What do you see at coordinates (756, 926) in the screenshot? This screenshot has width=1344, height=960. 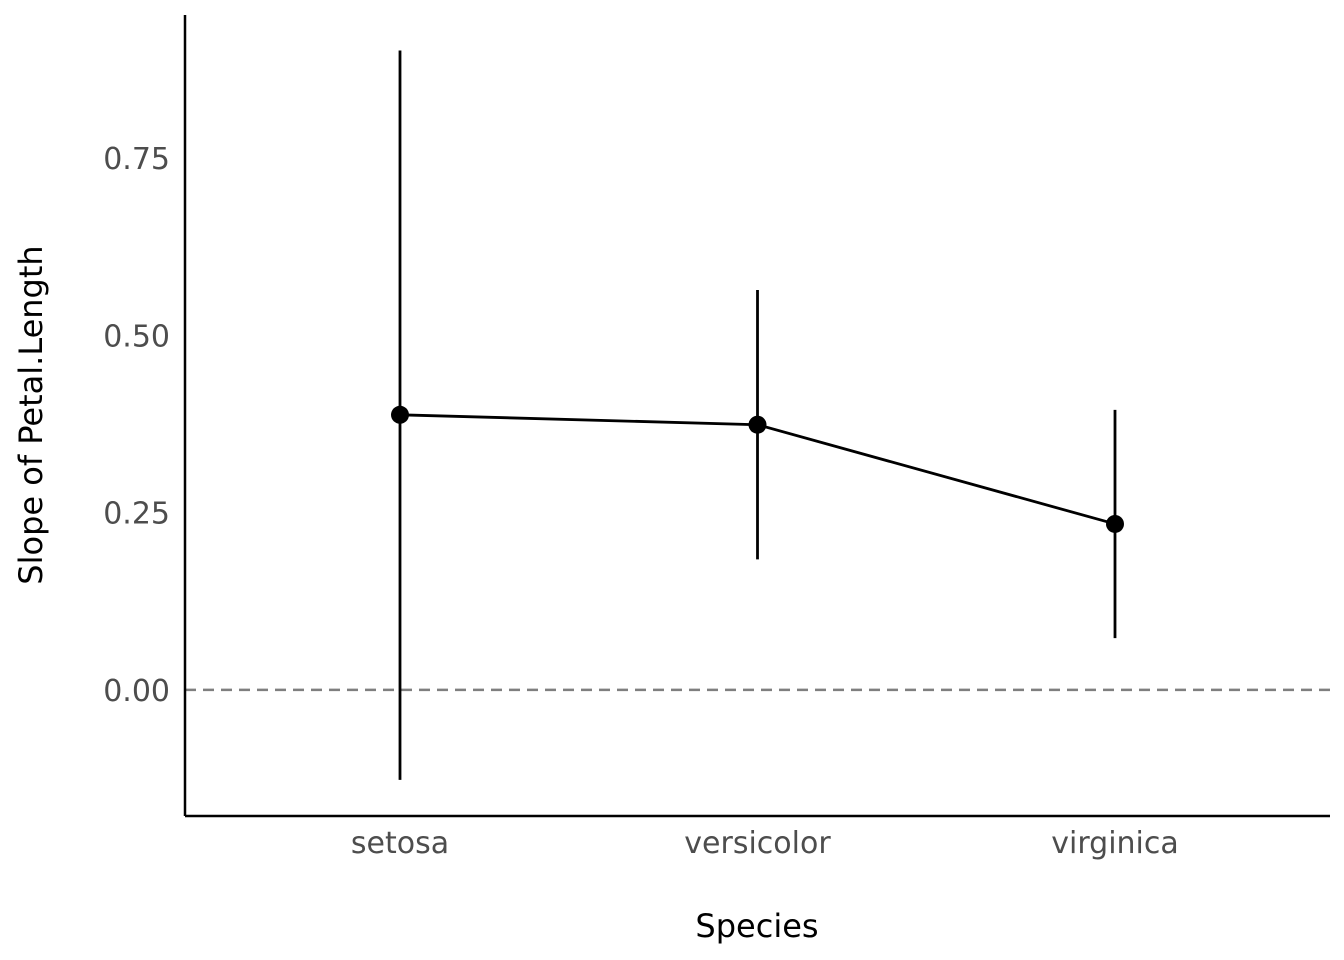 I see `x-axis-title: Species` at bounding box center [756, 926].